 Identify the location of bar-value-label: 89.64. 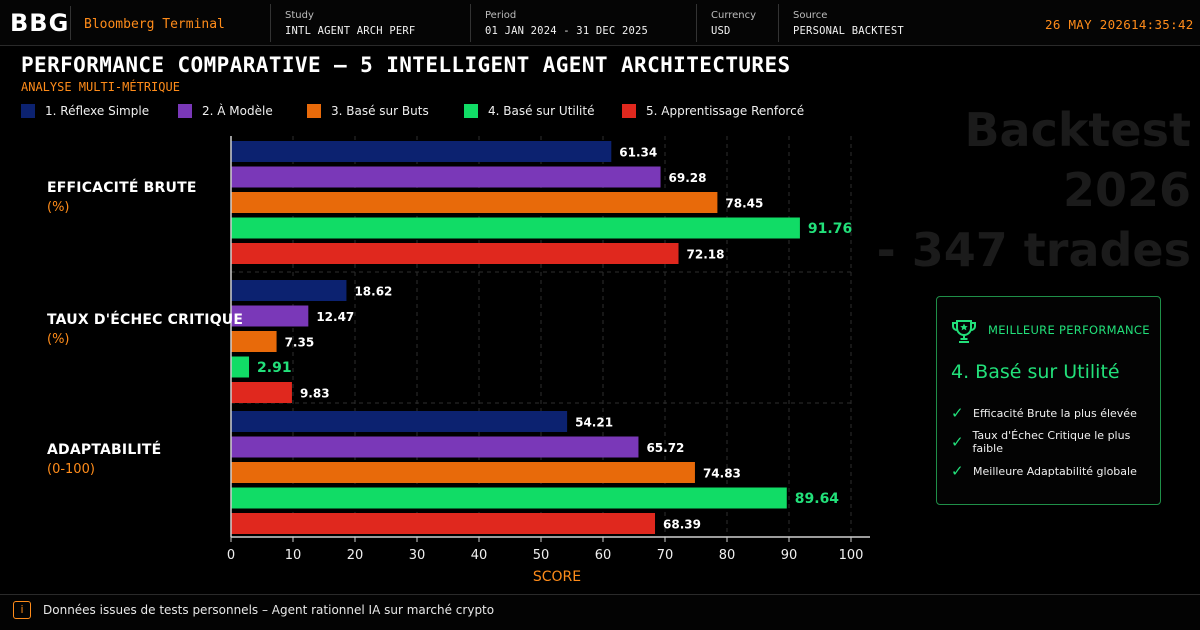
(817, 499).